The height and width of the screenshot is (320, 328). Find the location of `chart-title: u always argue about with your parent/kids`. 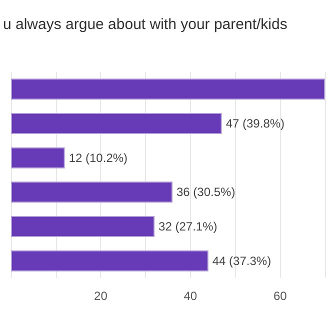

chart-title: u always argue about with your parent/kids is located at coordinates (145, 24).